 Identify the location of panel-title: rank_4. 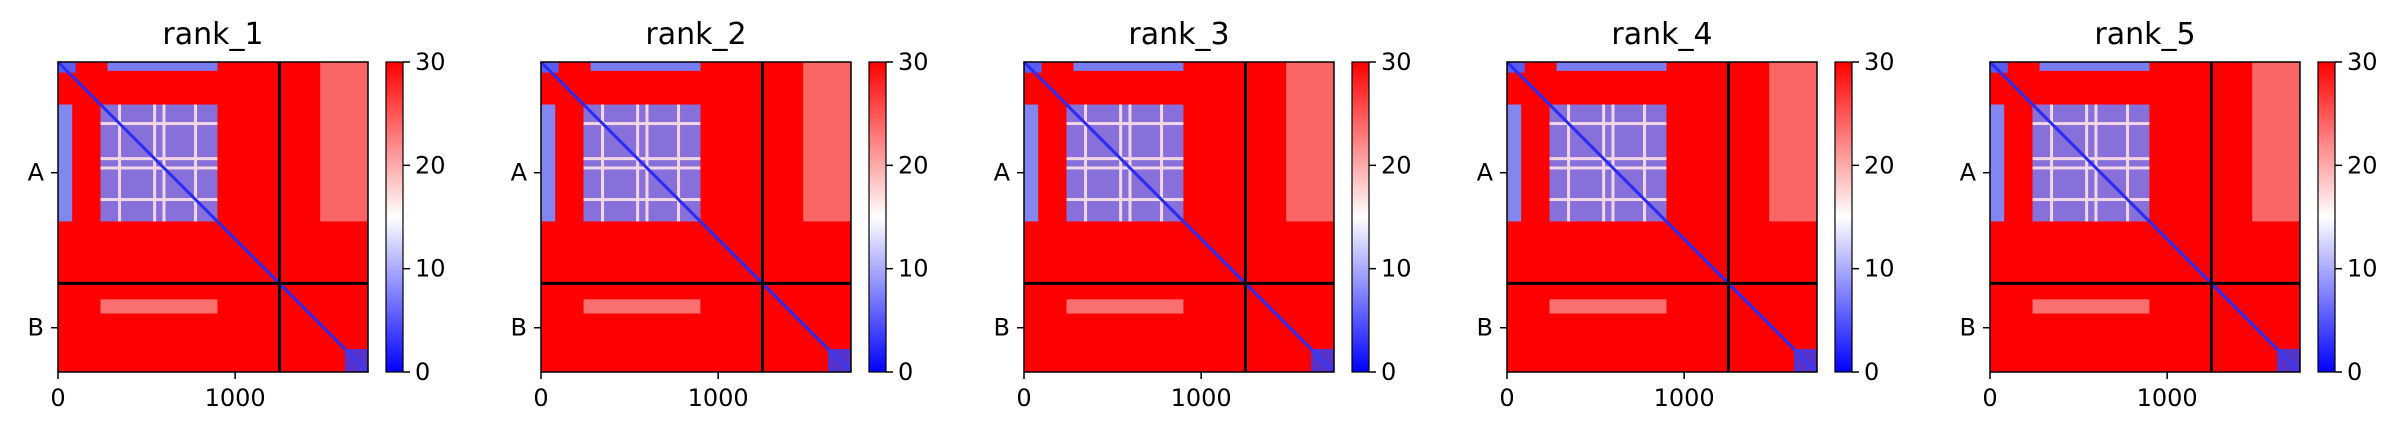
(1661, 34).